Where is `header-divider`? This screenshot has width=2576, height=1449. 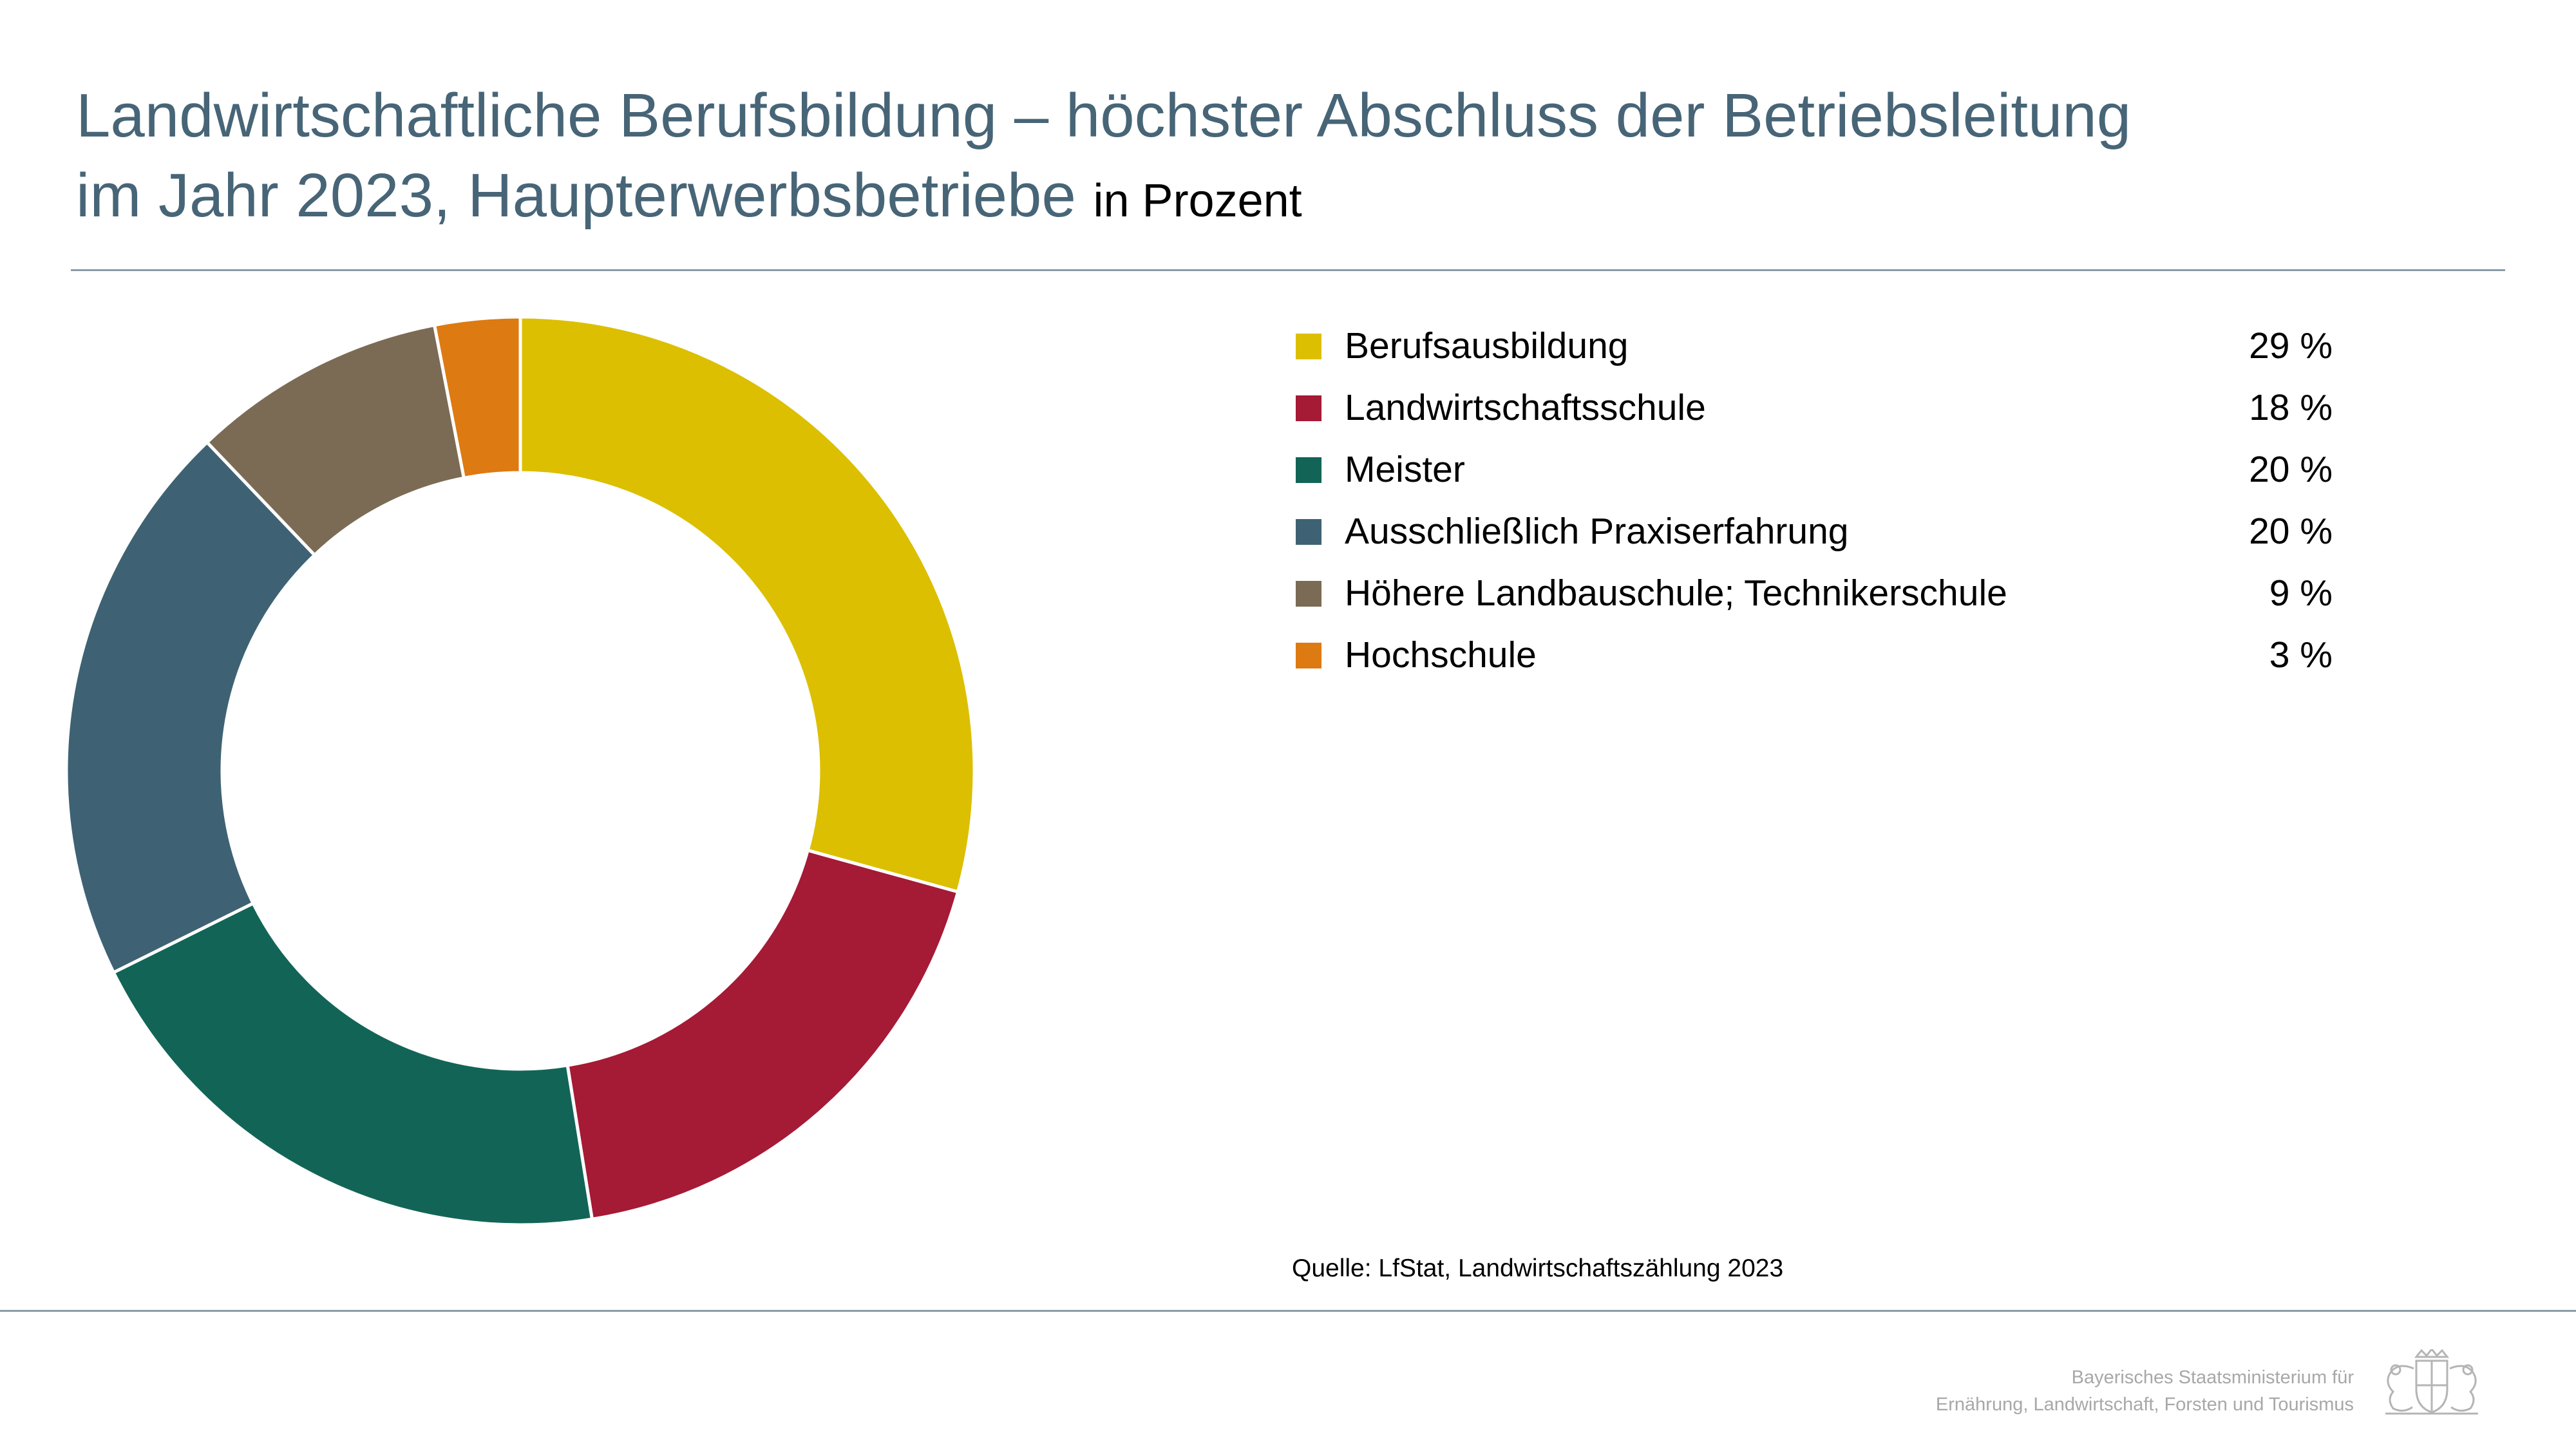 header-divider is located at coordinates (1288, 270).